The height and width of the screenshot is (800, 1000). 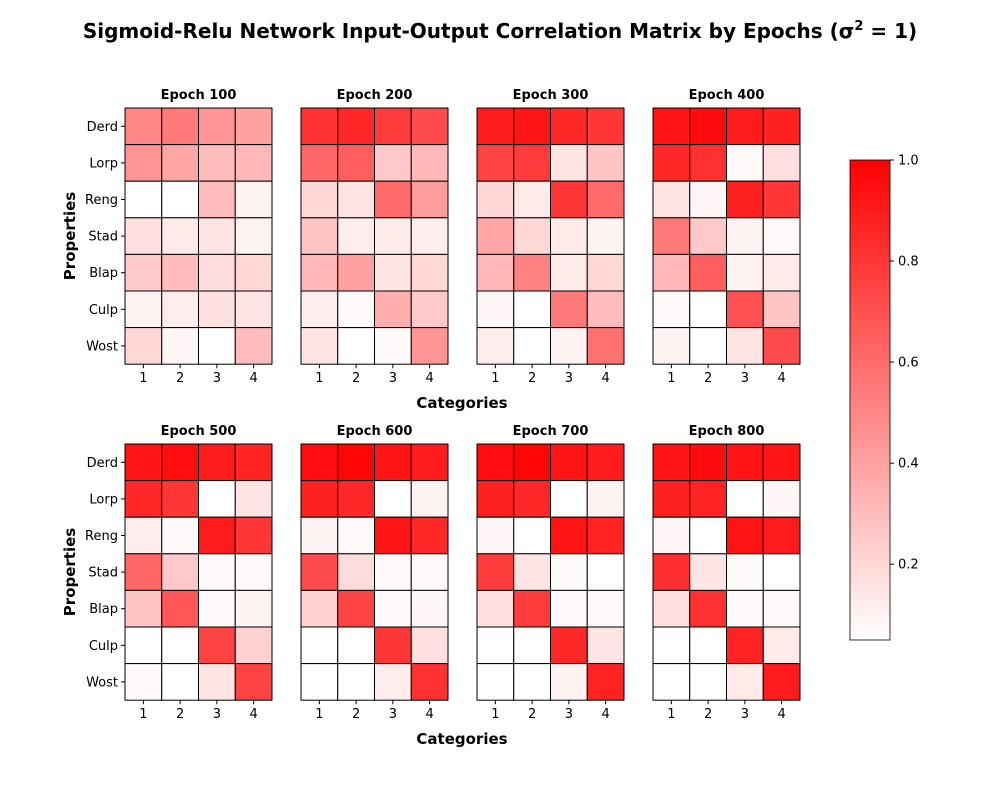 I want to click on heatmap-panel: Epoch 800 1 2 3 4, so click(x=726, y=573).